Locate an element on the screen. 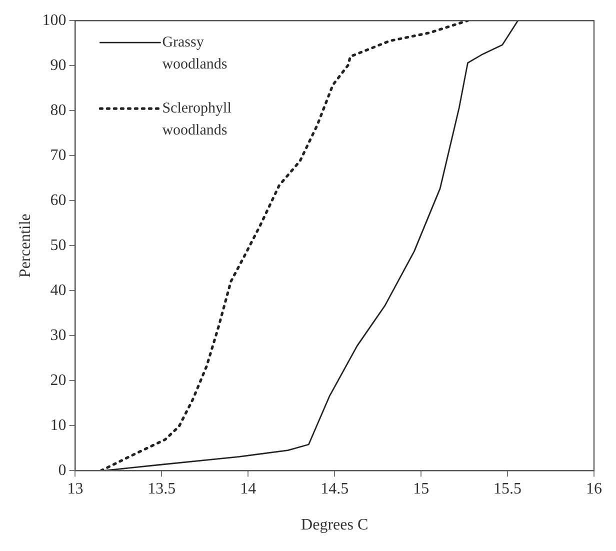 The width and height of the screenshot is (616, 551). y-tick-label: 50 is located at coordinates (58, 245).